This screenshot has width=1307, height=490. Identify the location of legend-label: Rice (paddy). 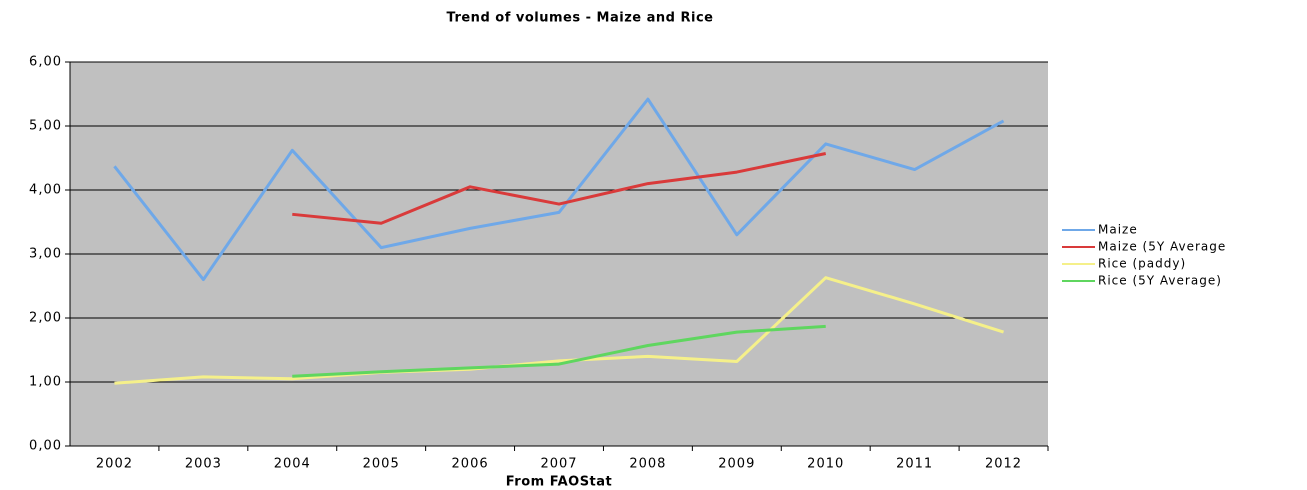
(1142, 264).